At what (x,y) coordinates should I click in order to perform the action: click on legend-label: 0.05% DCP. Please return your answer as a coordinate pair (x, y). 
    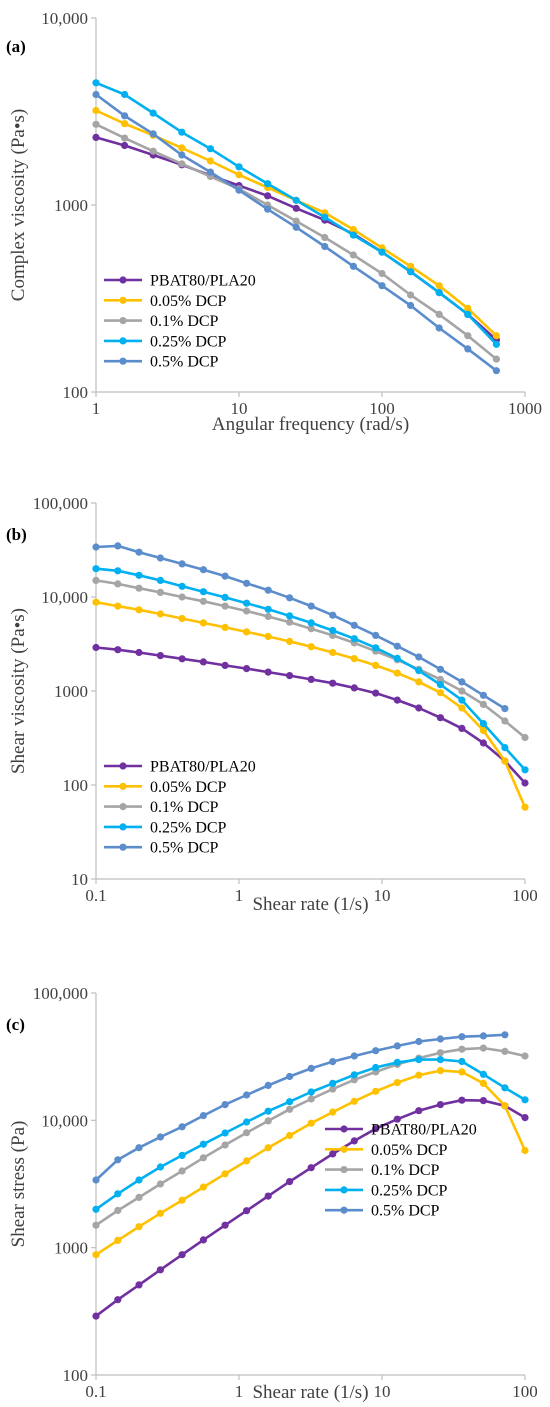
    Looking at the image, I should click on (409, 1150).